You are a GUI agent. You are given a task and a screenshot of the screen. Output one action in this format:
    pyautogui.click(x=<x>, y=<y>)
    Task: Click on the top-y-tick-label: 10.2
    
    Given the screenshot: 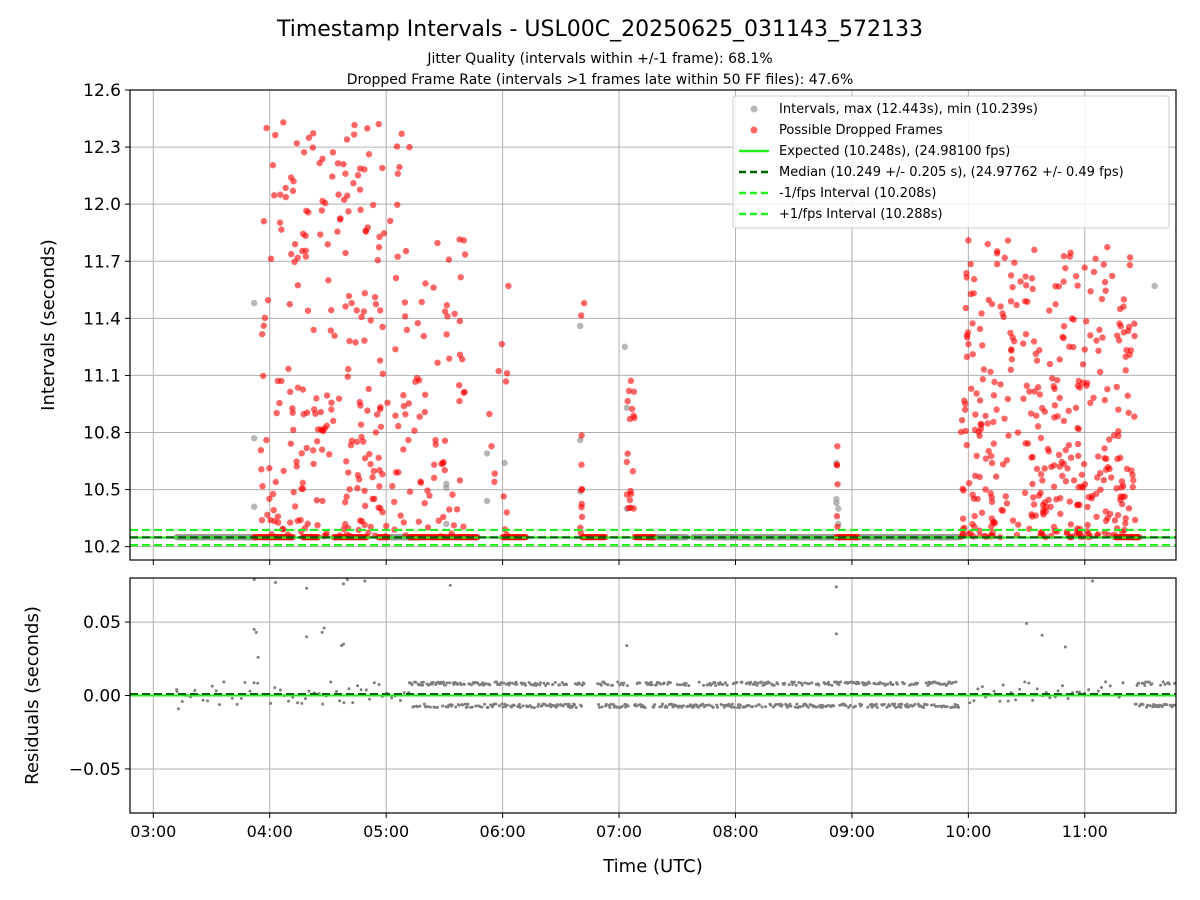 What is the action you would take?
    pyautogui.click(x=102, y=548)
    